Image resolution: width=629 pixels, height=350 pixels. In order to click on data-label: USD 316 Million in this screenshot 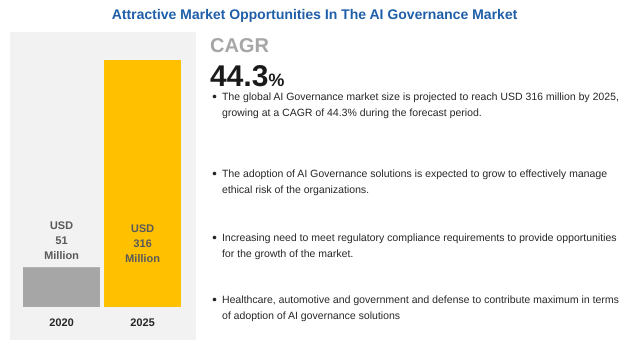, I will do `click(142, 244)`.